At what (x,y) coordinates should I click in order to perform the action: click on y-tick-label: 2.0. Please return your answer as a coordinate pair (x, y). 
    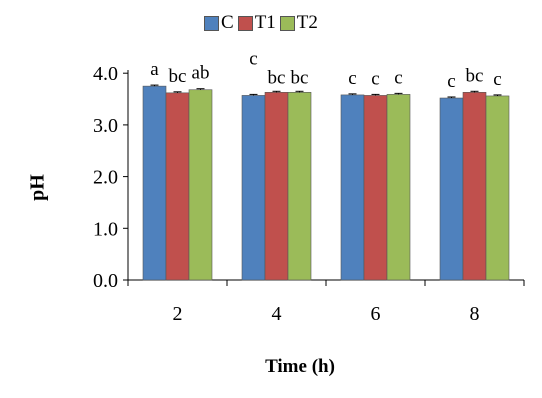
    Looking at the image, I should click on (105, 178).